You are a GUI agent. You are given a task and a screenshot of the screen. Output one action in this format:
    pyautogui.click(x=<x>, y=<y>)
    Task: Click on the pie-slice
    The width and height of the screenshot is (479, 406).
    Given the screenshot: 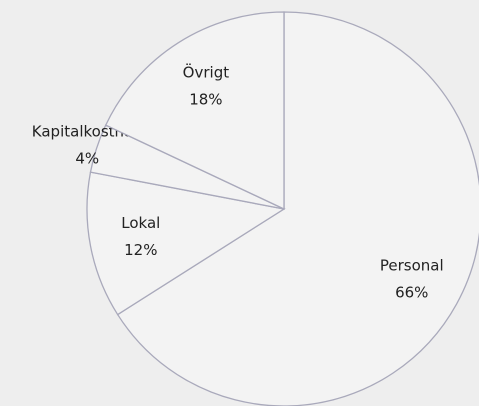 What is the action you would take?
    pyautogui.click(x=186, y=243)
    